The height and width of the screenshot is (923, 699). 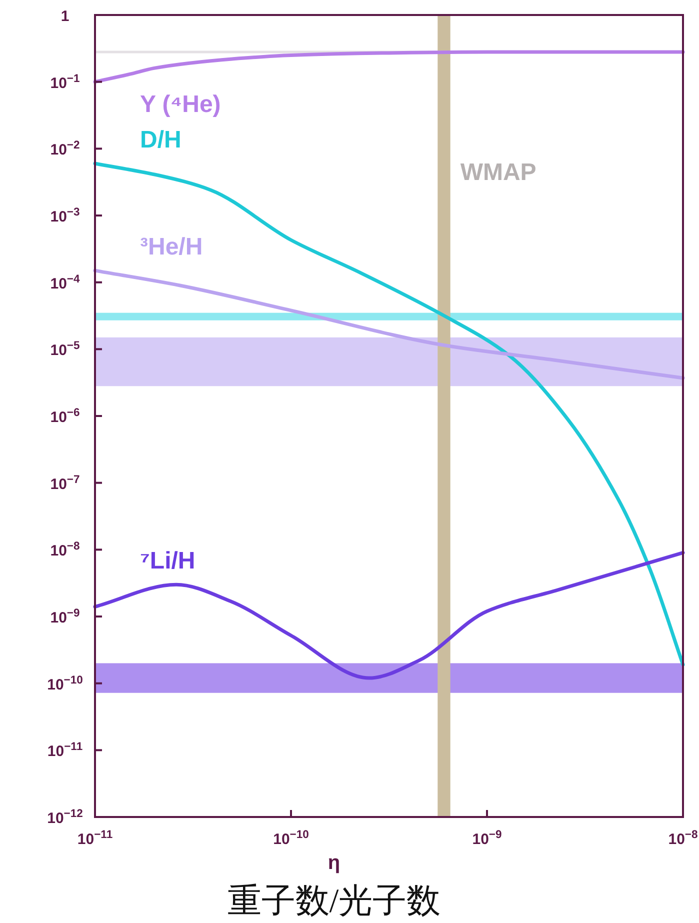 I want to click on x-tick-label: 10$^{−8}$, so click(x=683, y=838).